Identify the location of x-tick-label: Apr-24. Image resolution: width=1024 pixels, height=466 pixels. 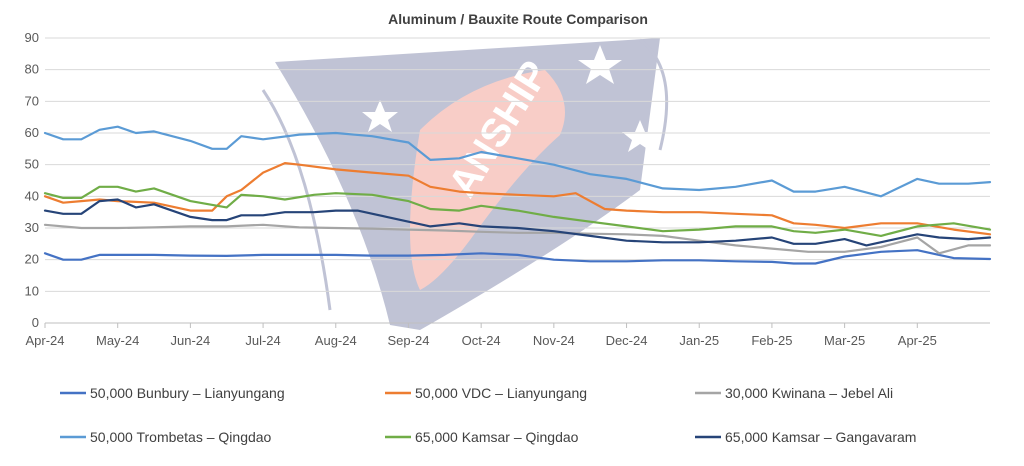
(44, 340).